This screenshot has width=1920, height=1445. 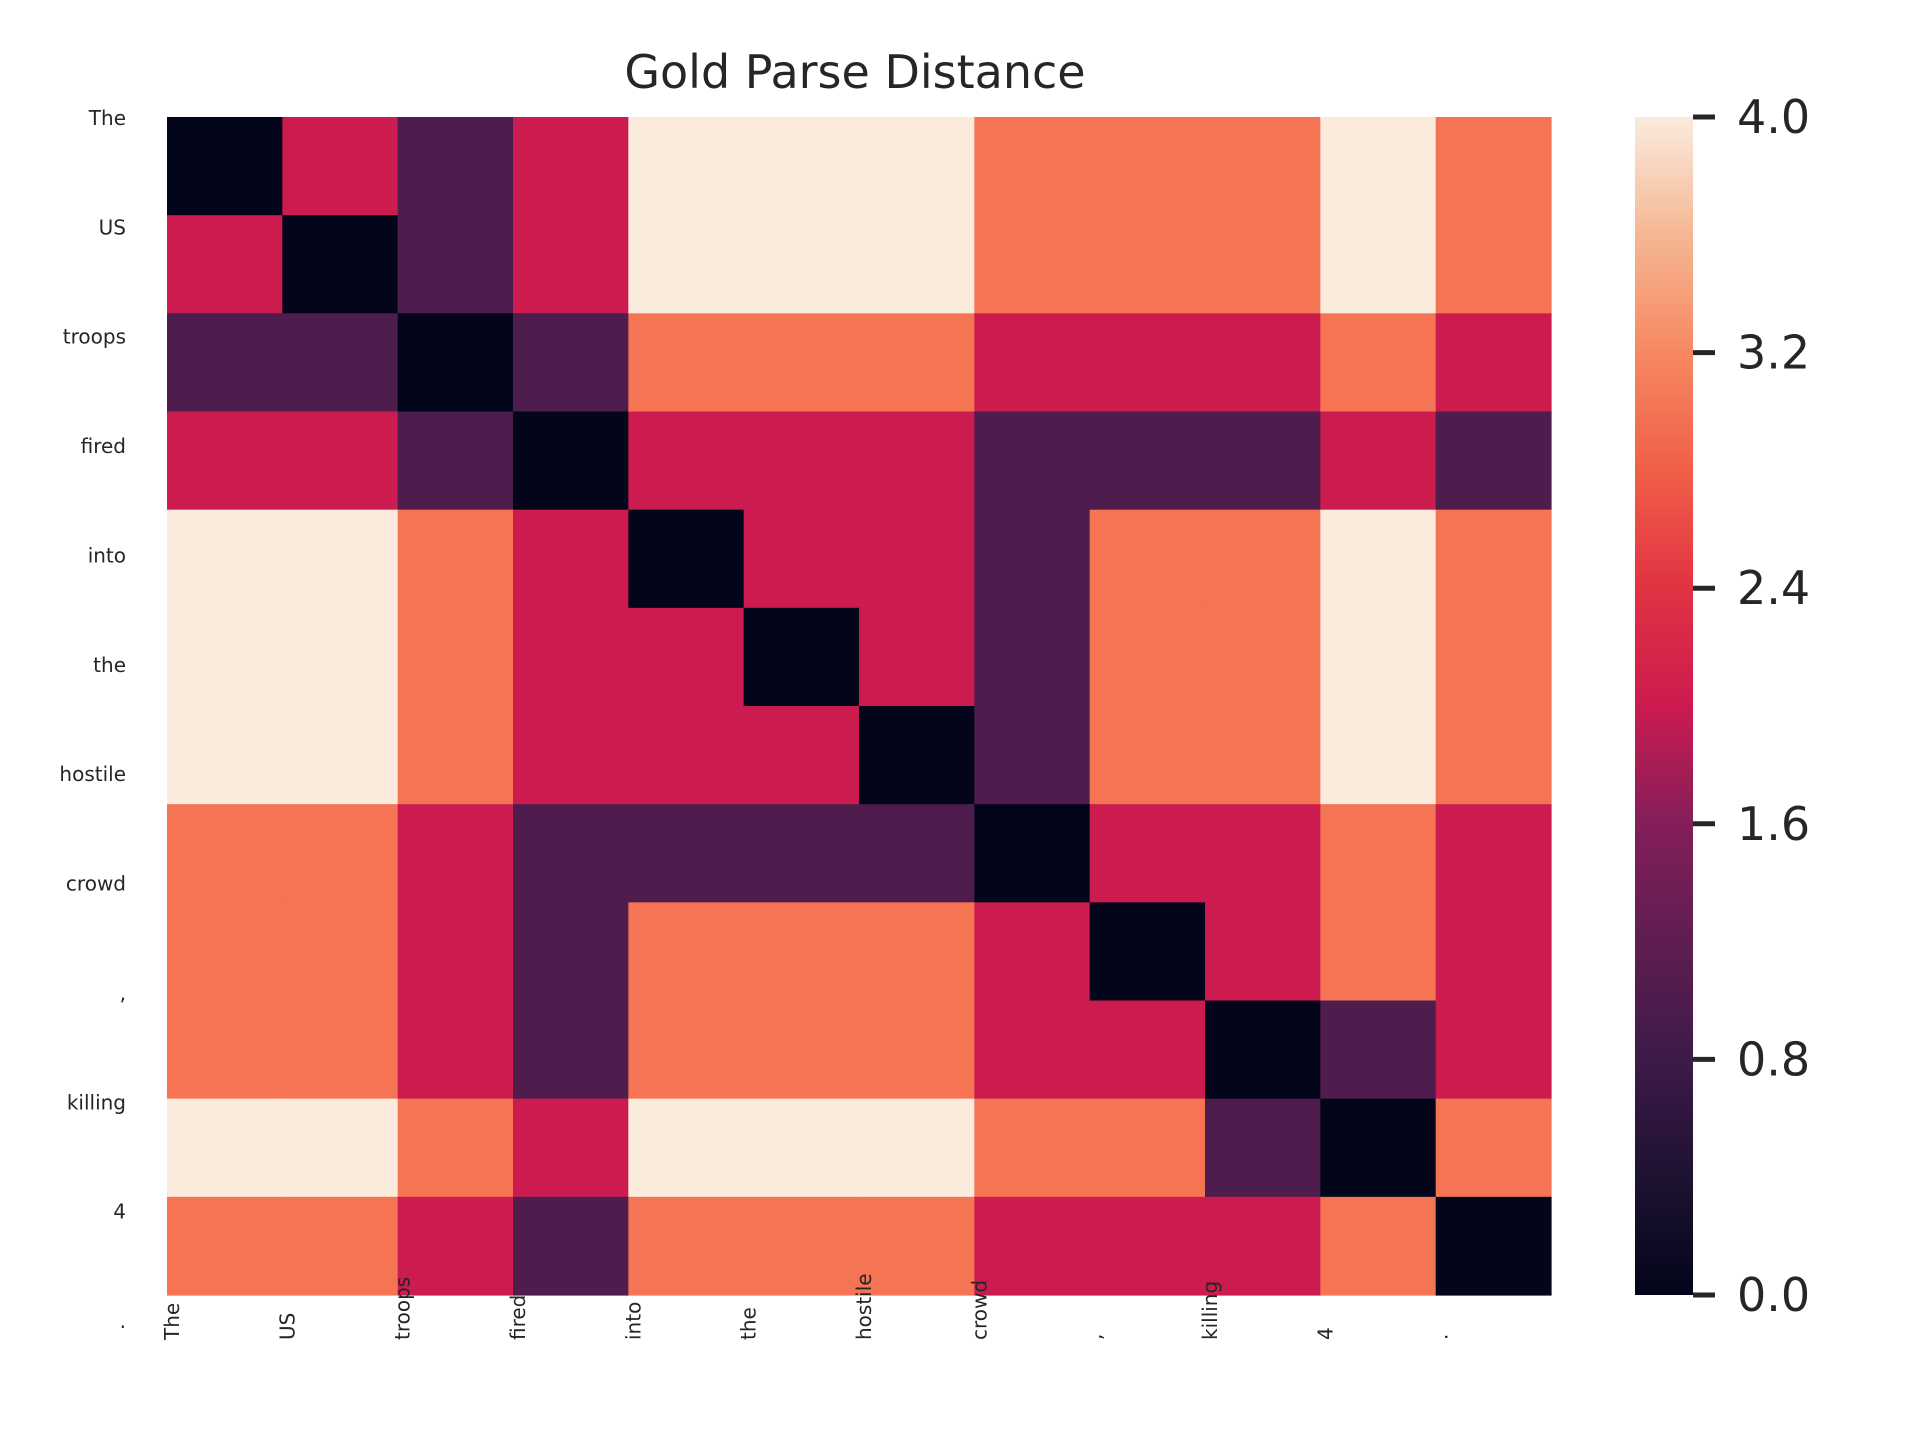 I want to click on heatmap-cell-r9-c10, so click(x=1378, y=1050).